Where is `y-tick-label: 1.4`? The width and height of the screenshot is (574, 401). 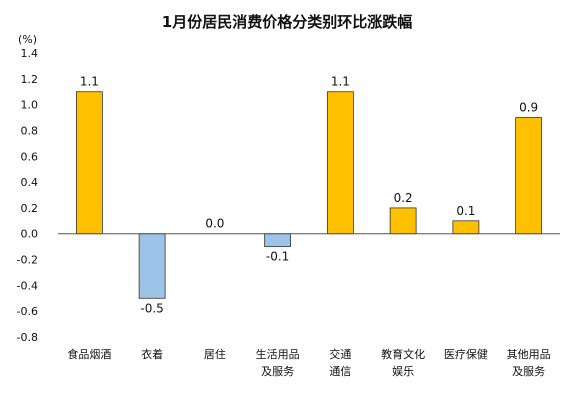 y-tick-label: 1.4 is located at coordinates (30, 53).